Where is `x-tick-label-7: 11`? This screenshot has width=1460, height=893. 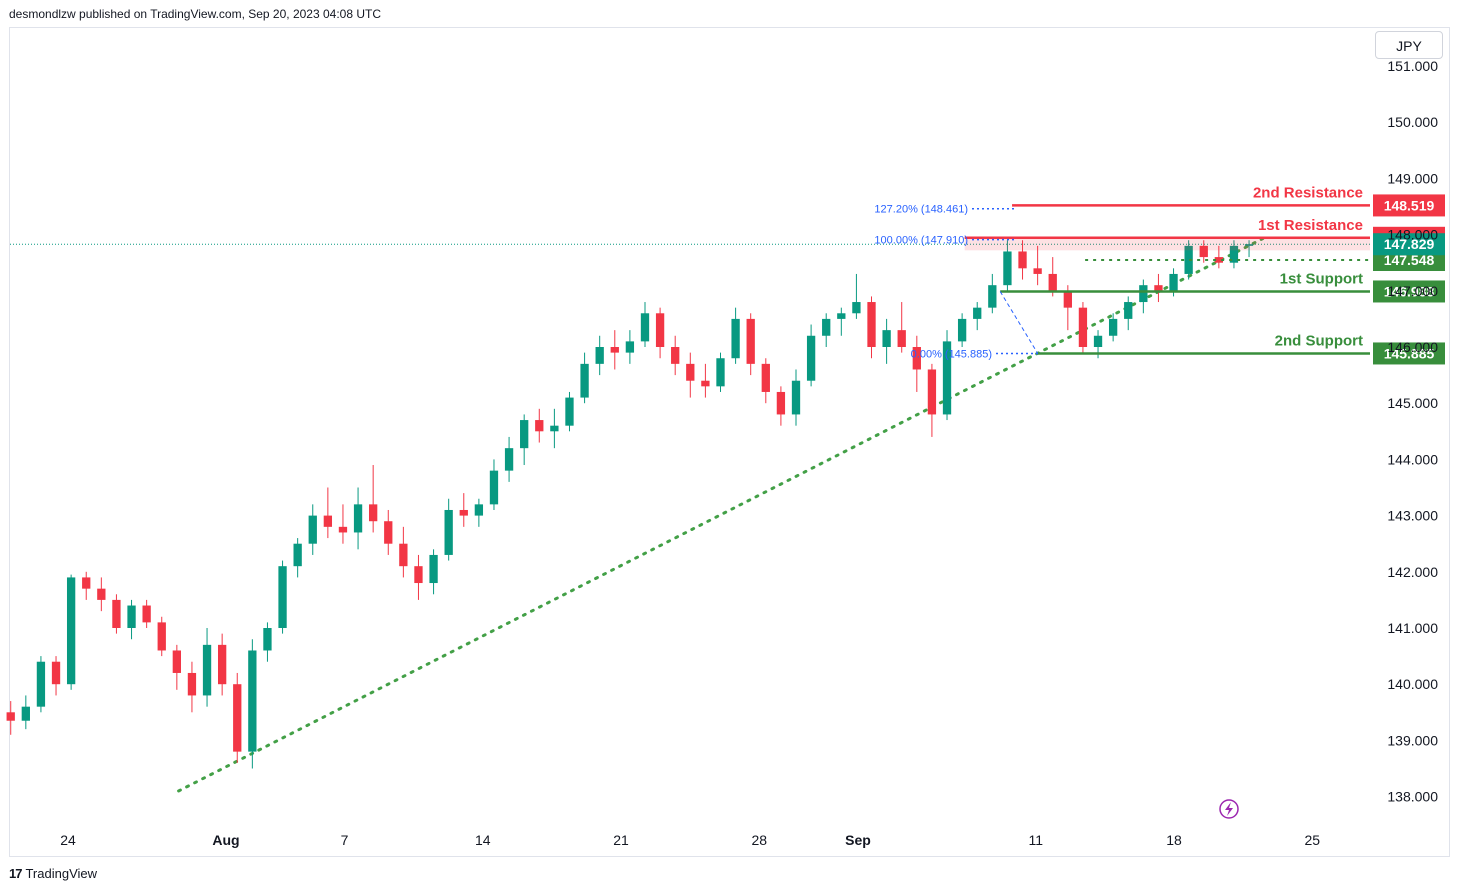 x-tick-label-7: 11 is located at coordinates (1035, 840).